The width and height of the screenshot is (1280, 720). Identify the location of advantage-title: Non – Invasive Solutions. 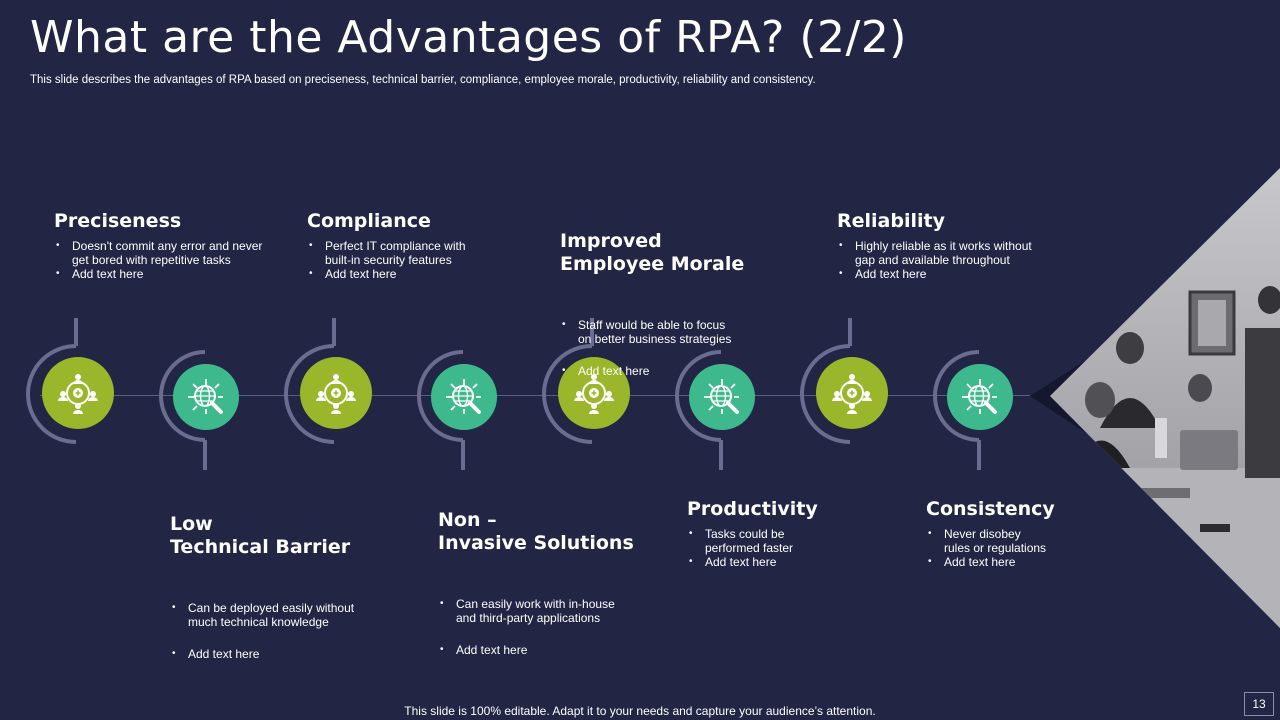
(536, 531).